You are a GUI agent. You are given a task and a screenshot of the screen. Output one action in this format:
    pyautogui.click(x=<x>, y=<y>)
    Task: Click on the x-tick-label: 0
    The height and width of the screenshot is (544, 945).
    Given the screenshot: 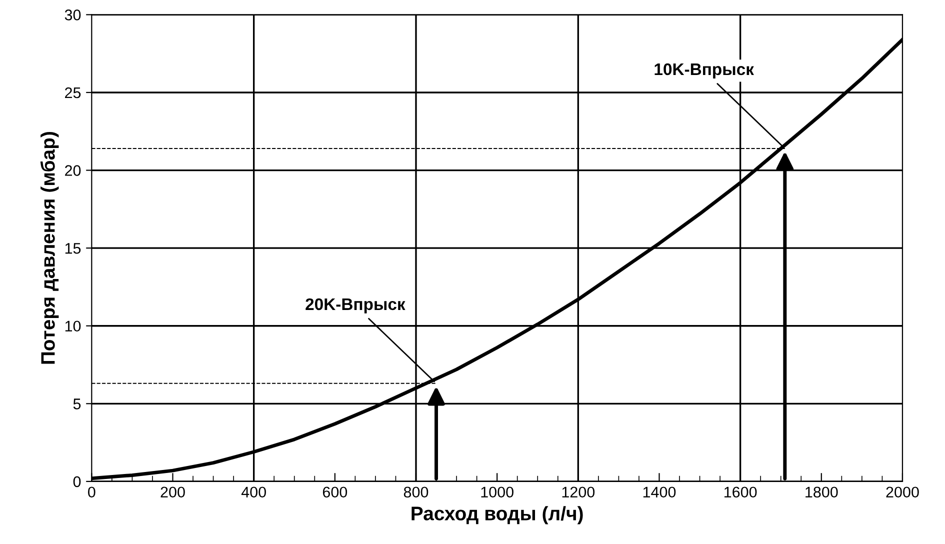 What is the action you would take?
    pyautogui.click(x=92, y=492)
    